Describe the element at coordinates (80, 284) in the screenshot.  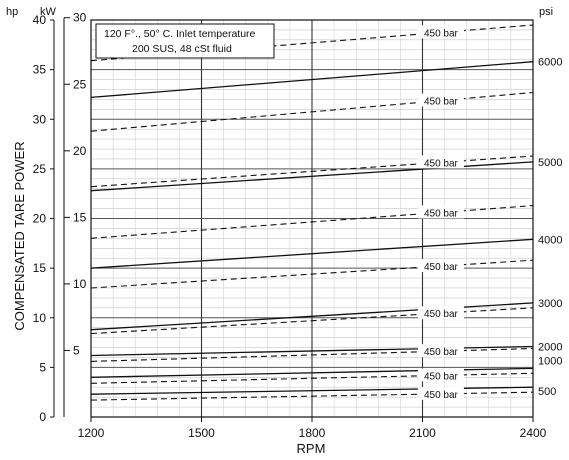
I see `kw-tick-label: 10` at that location.